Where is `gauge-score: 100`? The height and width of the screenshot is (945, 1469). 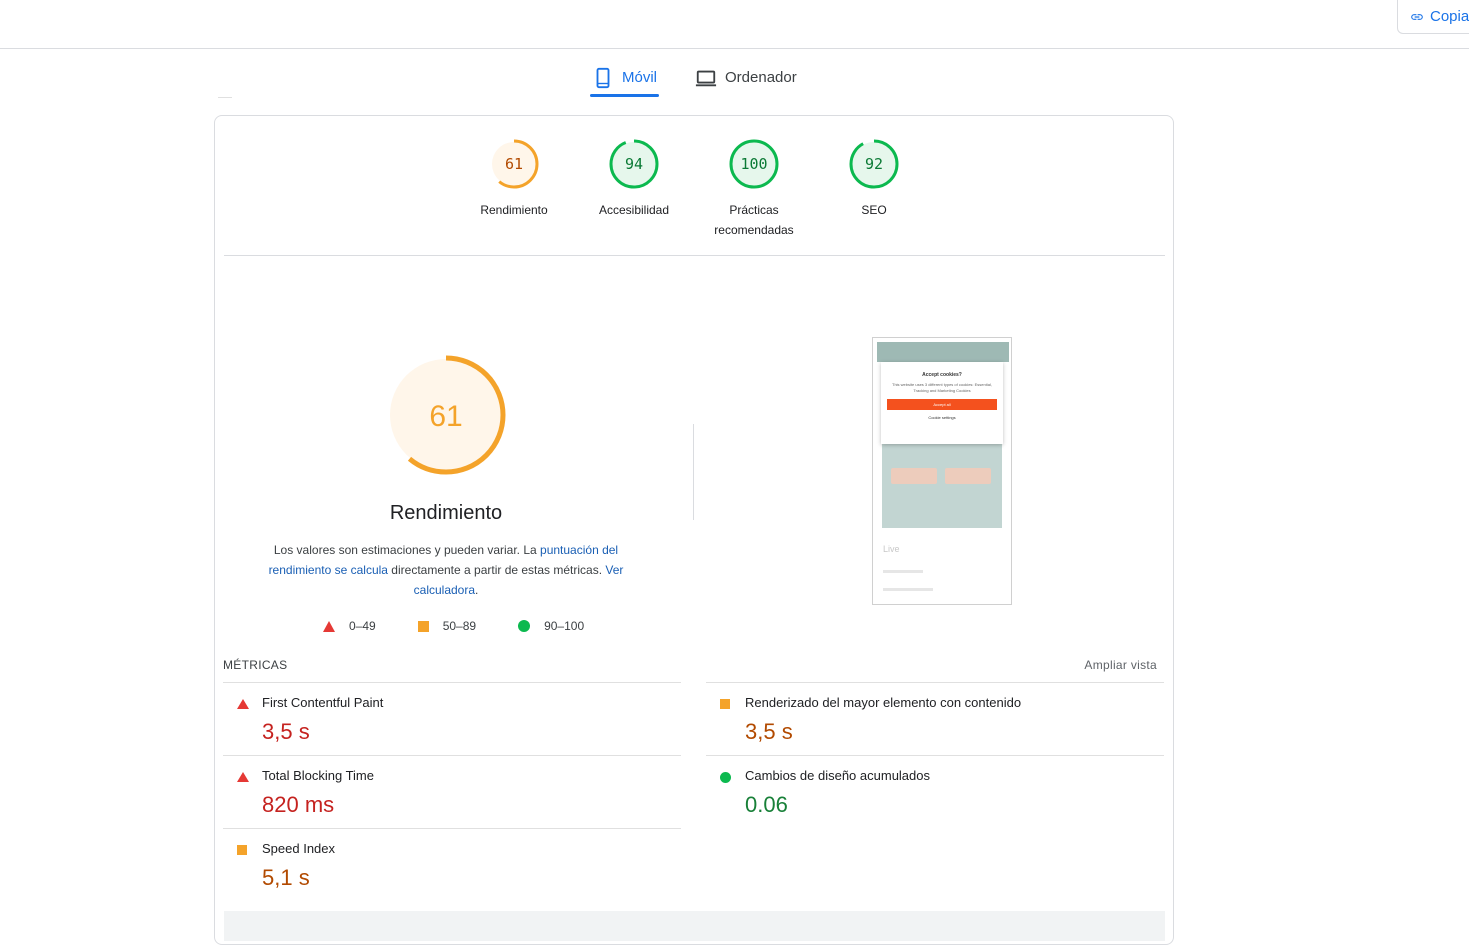
gauge-score: 100 is located at coordinates (753, 164).